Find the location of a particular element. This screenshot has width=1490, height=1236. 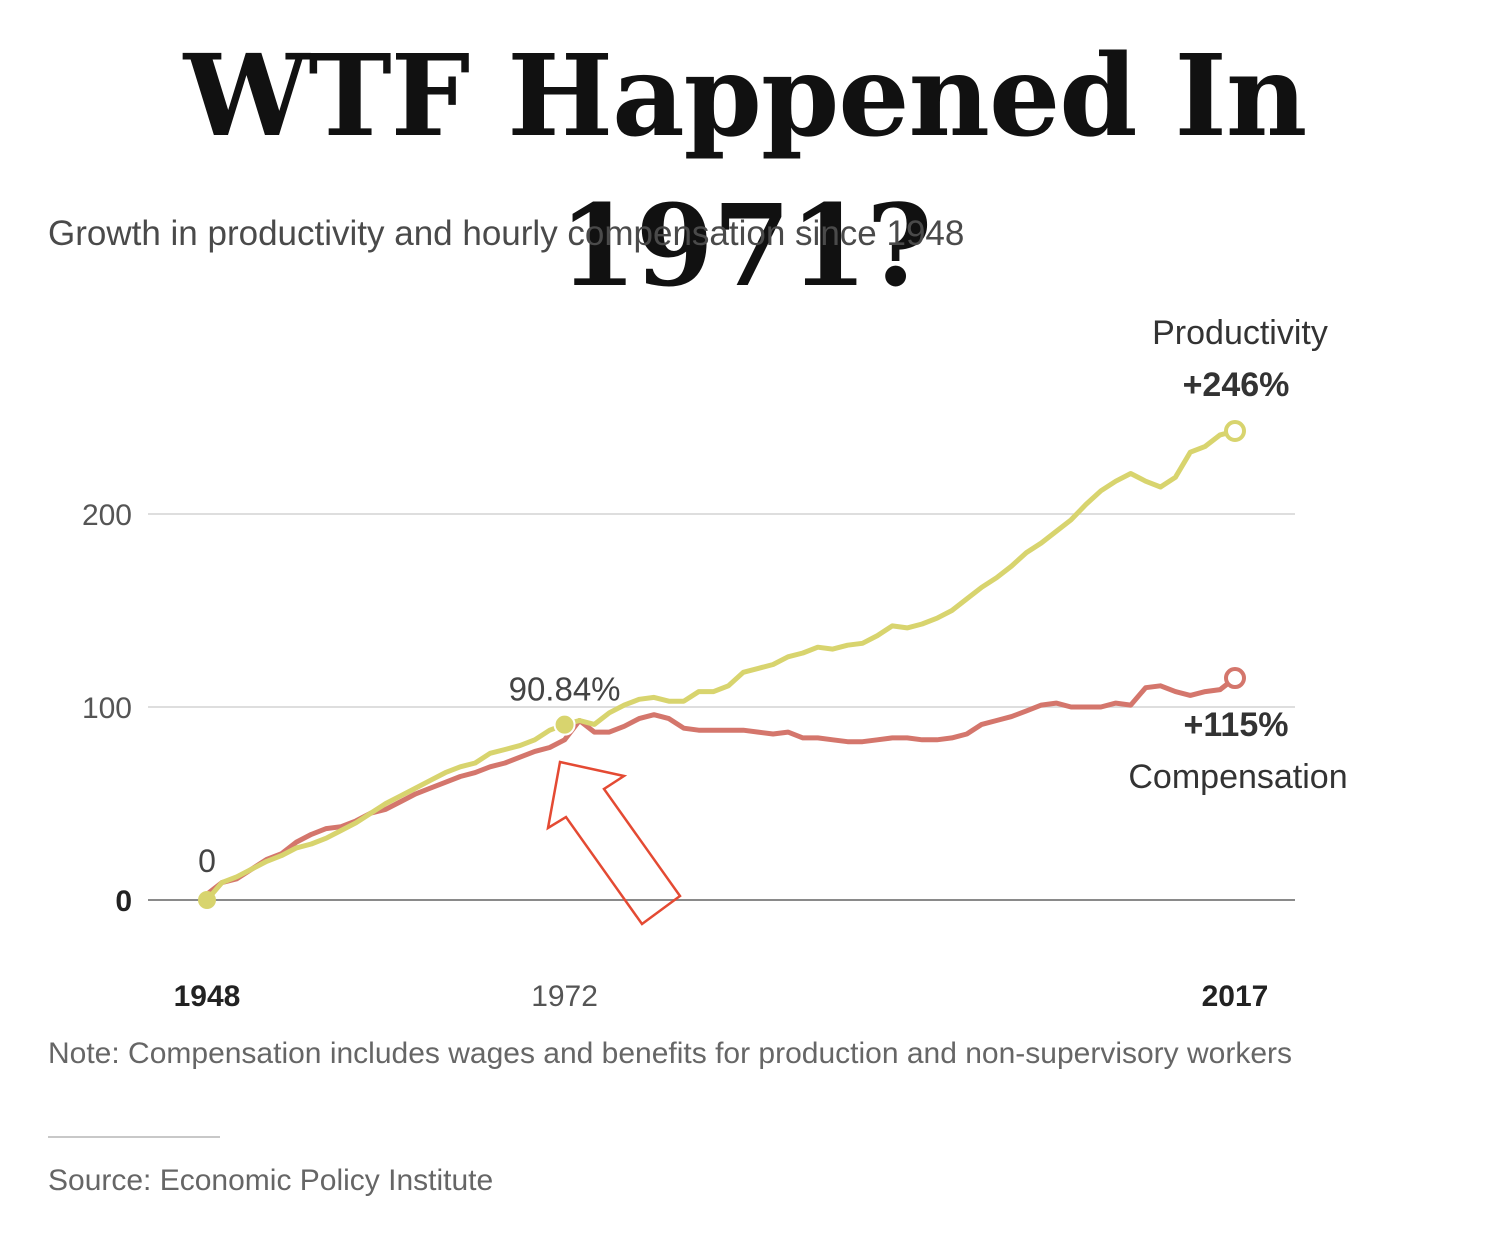

annotation-arrow is located at coordinates (614, 843).